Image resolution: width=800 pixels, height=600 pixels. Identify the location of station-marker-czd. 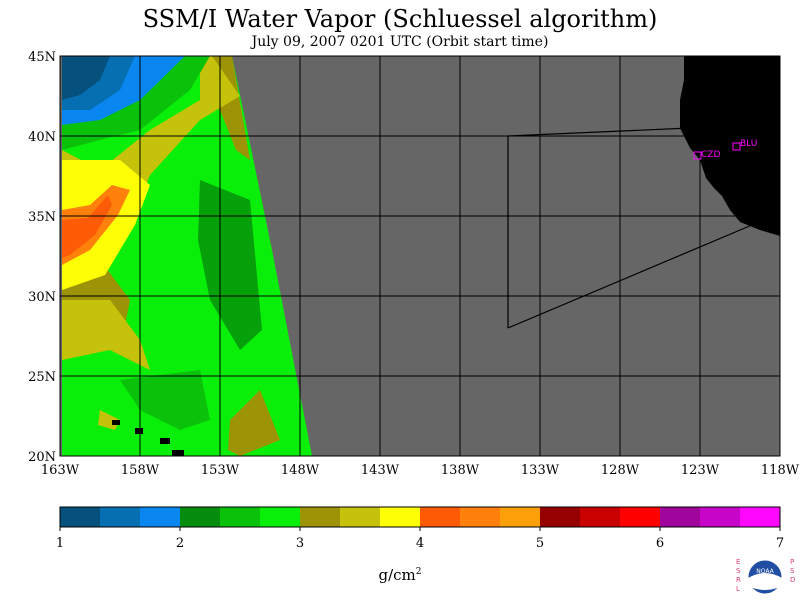
(697, 155).